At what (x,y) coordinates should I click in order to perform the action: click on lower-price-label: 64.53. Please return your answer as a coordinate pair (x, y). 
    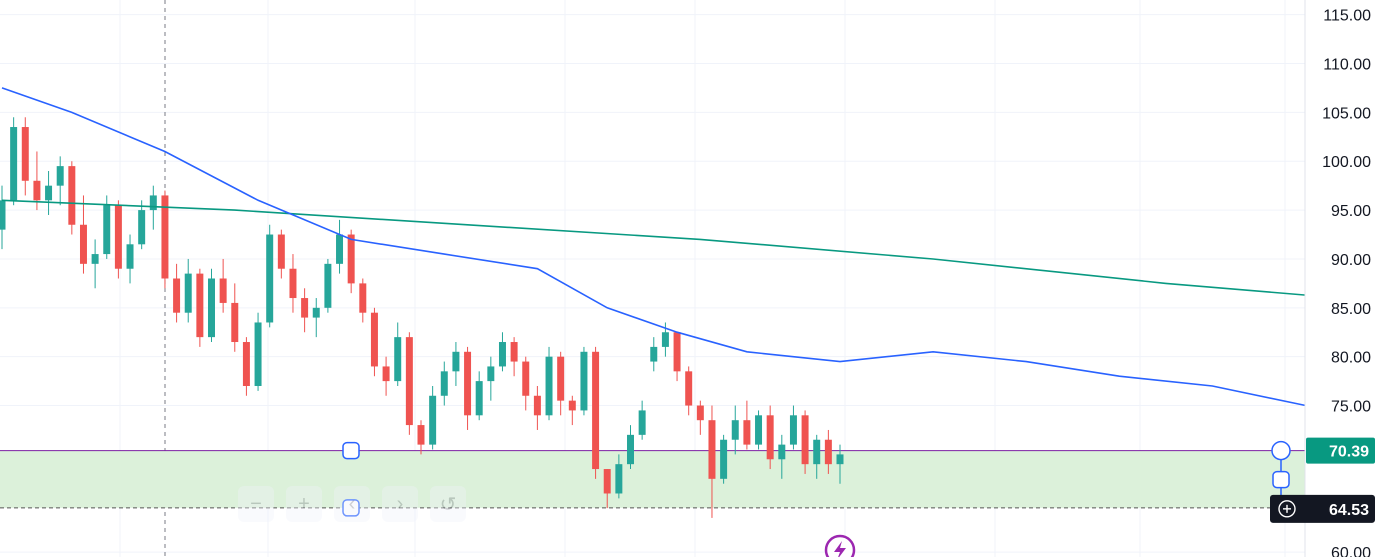
    Looking at the image, I should click on (1349, 510).